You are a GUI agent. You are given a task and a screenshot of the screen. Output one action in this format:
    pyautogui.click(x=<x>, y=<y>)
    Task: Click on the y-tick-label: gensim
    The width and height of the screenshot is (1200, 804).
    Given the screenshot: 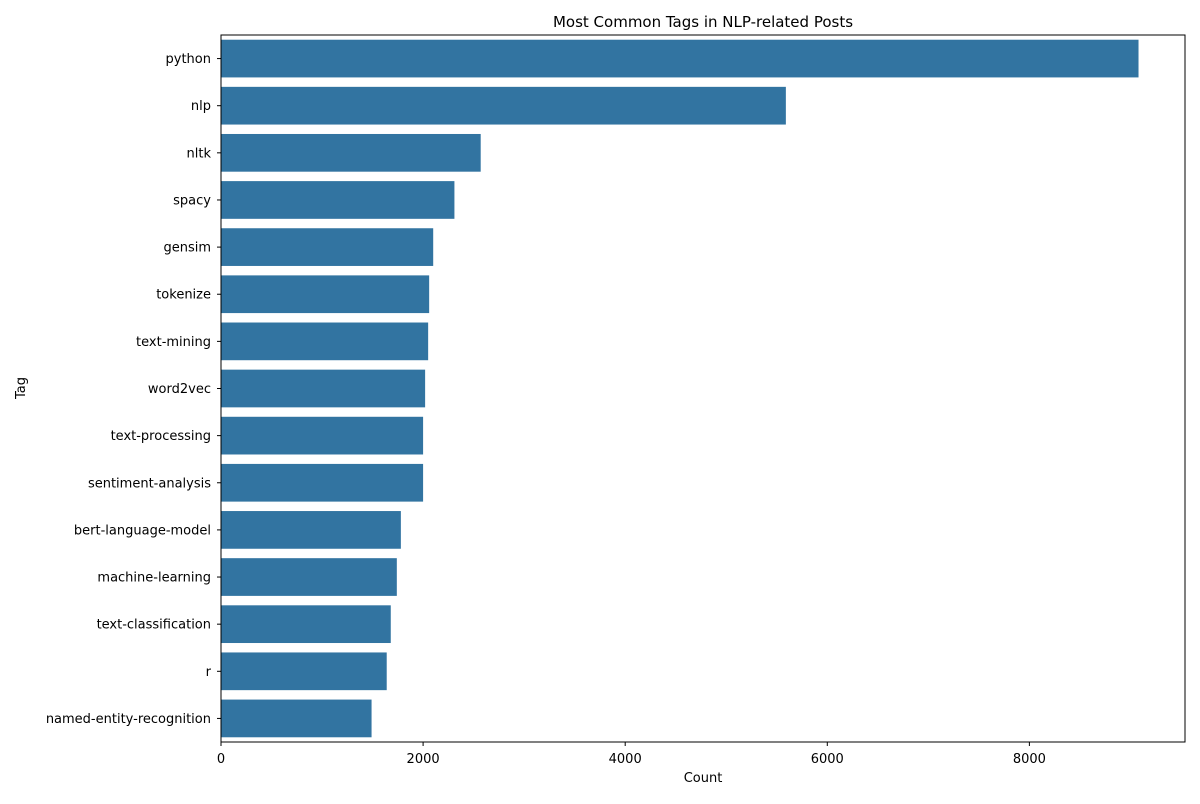 What is the action you would take?
    pyautogui.click(x=187, y=248)
    